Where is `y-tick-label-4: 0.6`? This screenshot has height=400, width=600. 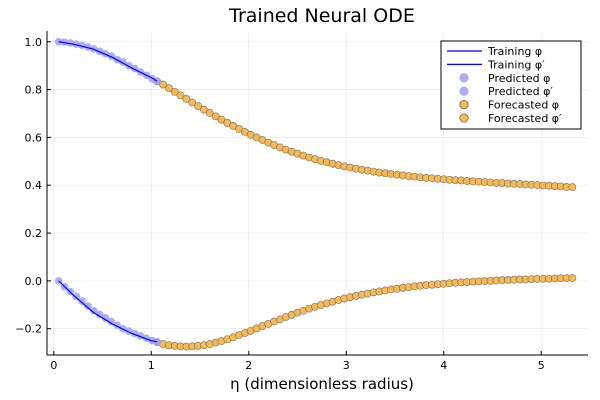
y-tick-label-4: 0.6 is located at coordinates (34, 137).